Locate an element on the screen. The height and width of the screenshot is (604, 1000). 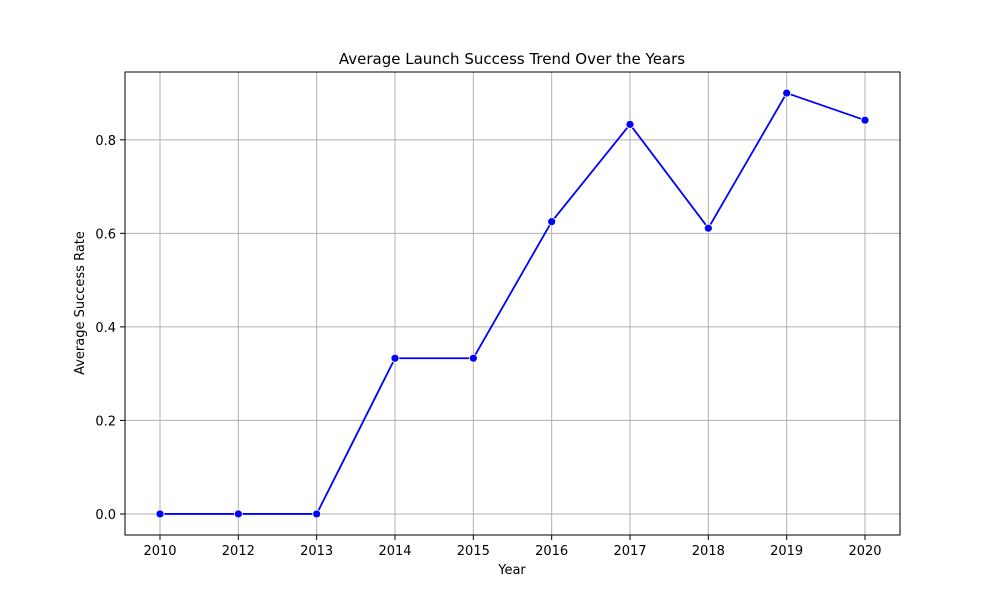
y-tick-label: 0.4 is located at coordinates (105, 328).